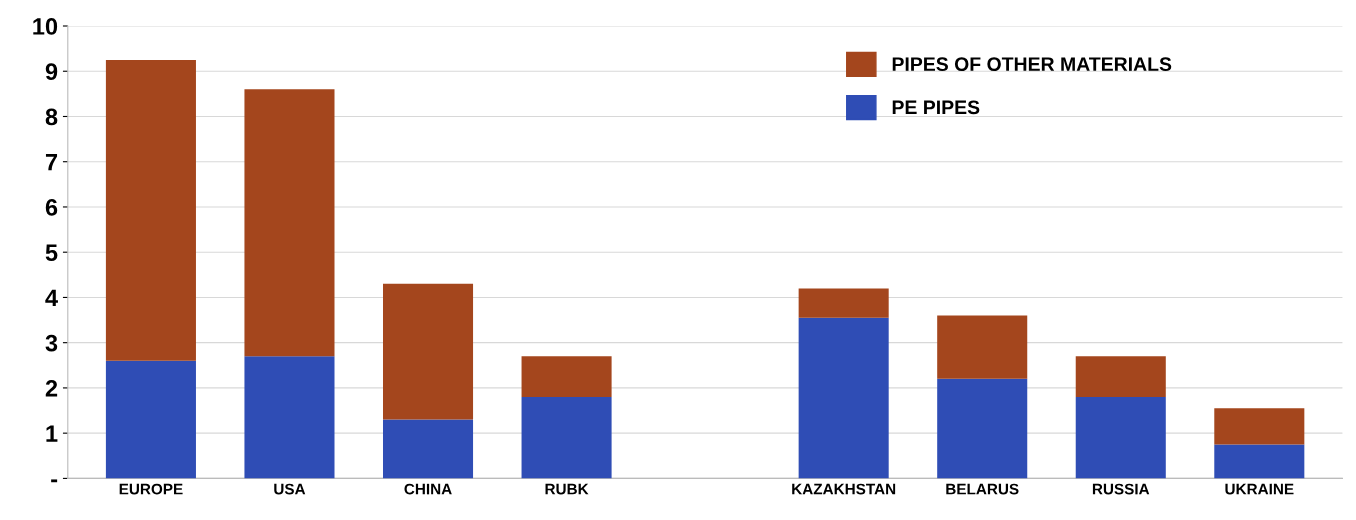  I want to click on y-tick-label: 4, so click(51, 297).